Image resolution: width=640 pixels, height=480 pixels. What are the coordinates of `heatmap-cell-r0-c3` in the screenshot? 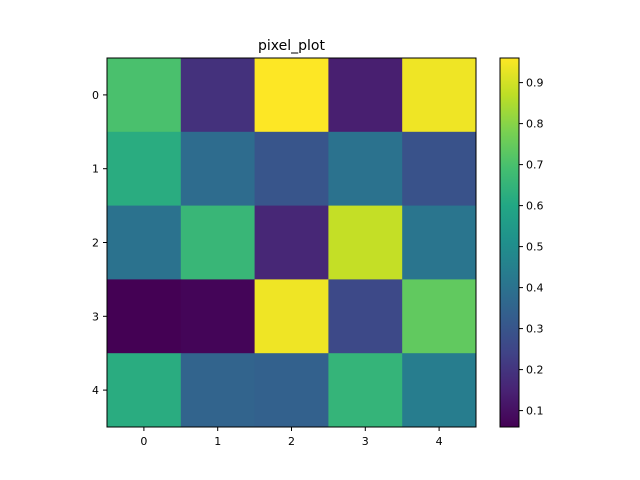 It's located at (365, 95).